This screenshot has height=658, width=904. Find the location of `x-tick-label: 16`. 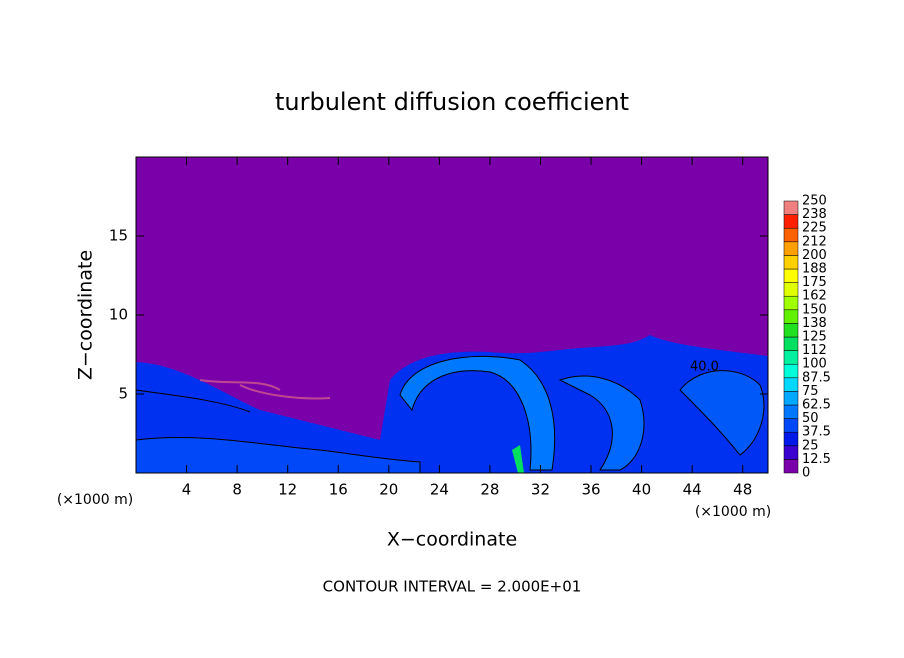

x-tick-label: 16 is located at coordinates (338, 490).